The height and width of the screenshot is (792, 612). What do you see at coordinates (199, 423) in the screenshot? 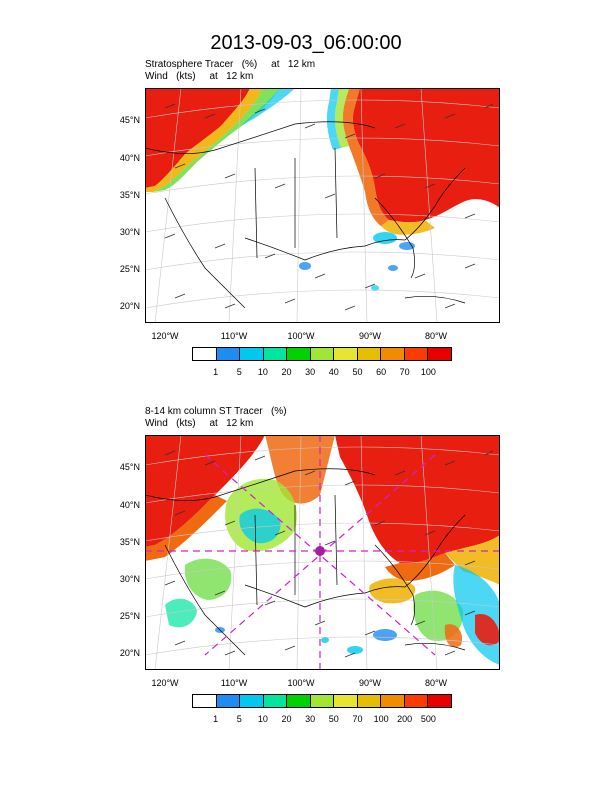
I see `panel2-header-line2: Wind (kts) at 12 km` at bounding box center [199, 423].